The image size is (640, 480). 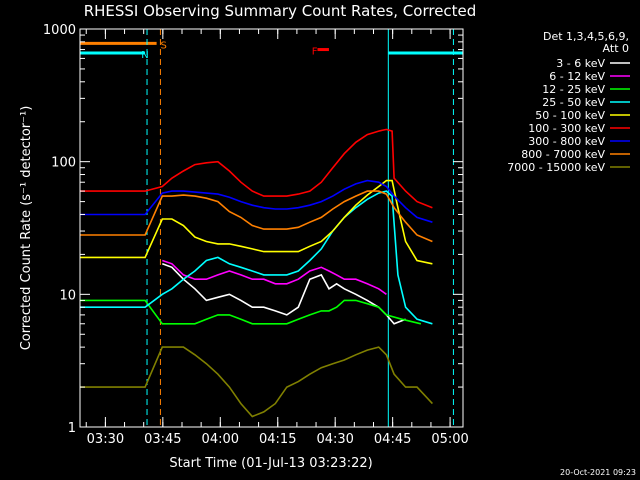 What do you see at coordinates (563, 154) in the screenshot?
I see `legend-label-7: 800 - 7000 keV` at bounding box center [563, 154].